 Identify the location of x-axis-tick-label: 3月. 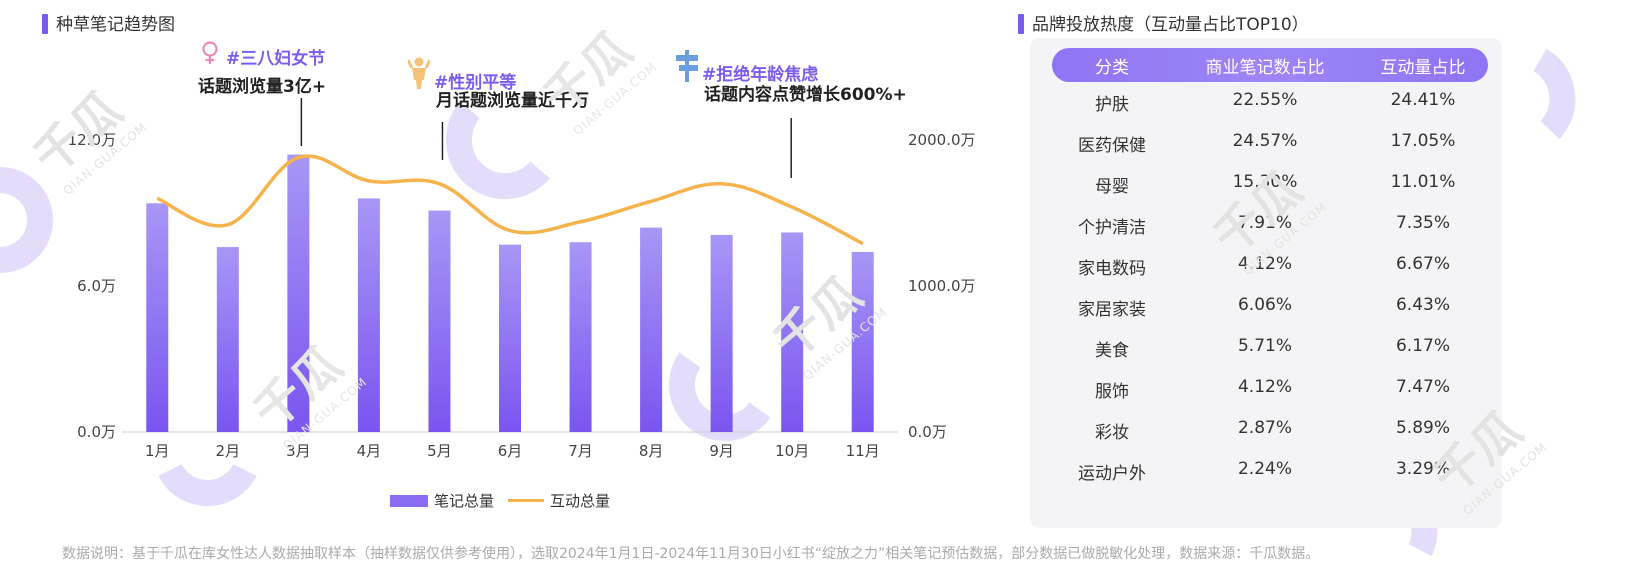
(298, 451).